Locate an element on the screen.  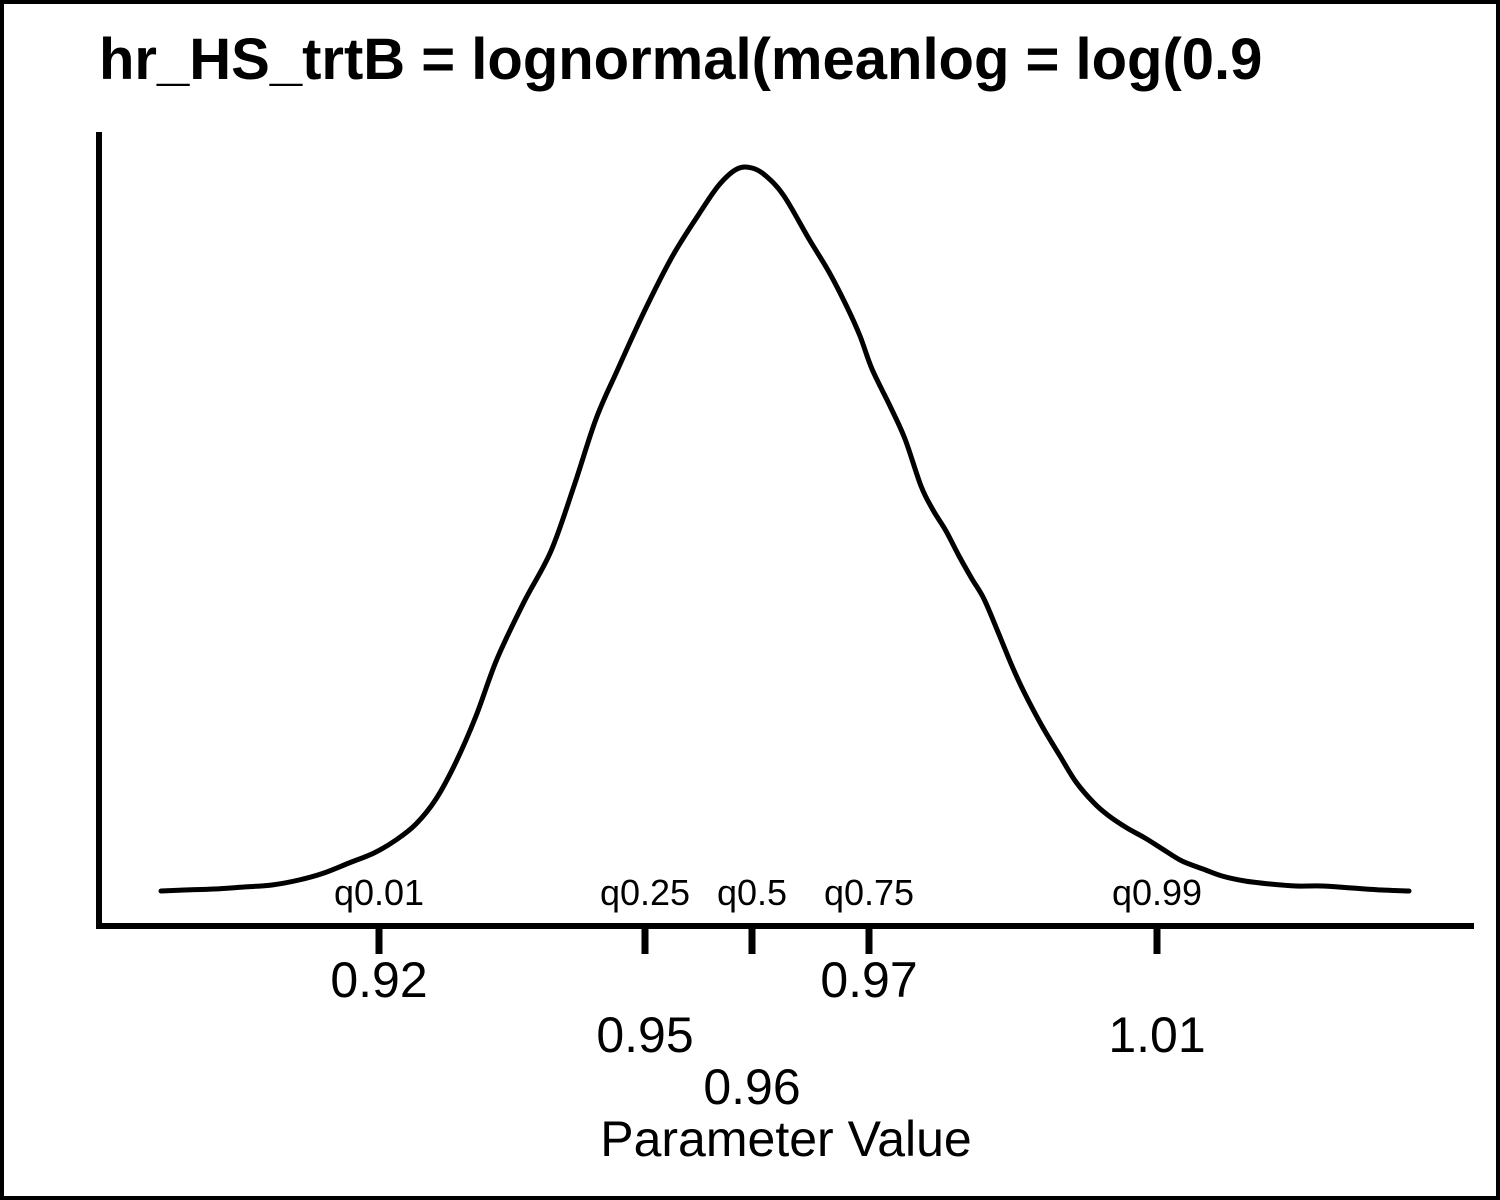
quantile-label-q0.25: q0.25 is located at coordinates (645, 892).